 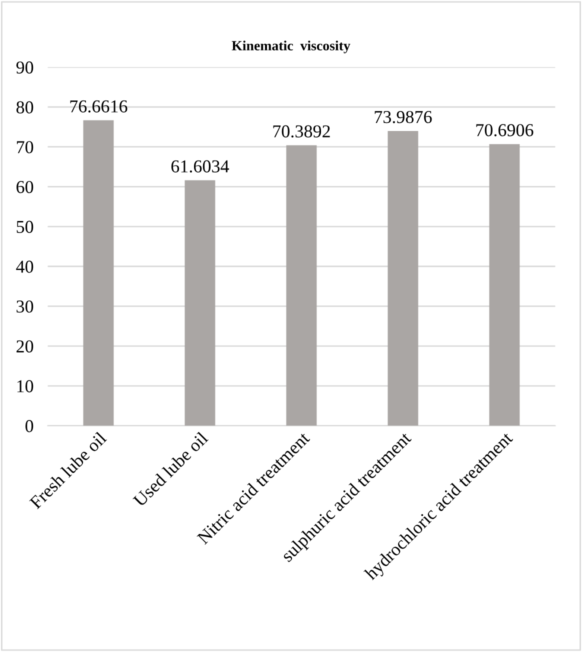 I want to click on data-label: 70.6906, so click(x=505, y=130).